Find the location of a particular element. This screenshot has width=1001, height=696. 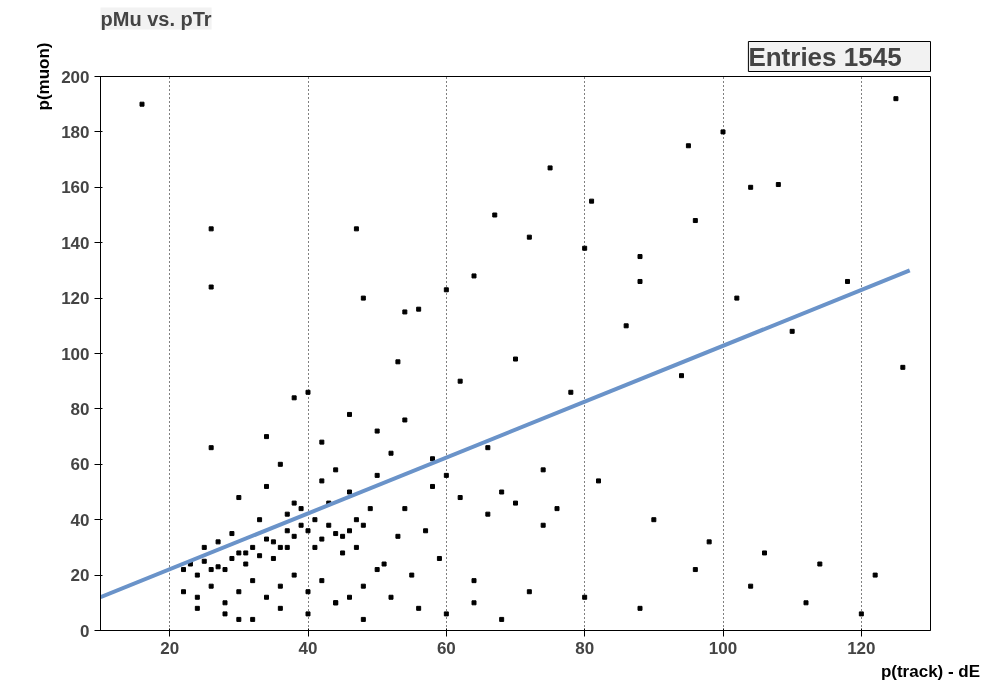

text: Entries 1545 is located at coordinates (825, 56).